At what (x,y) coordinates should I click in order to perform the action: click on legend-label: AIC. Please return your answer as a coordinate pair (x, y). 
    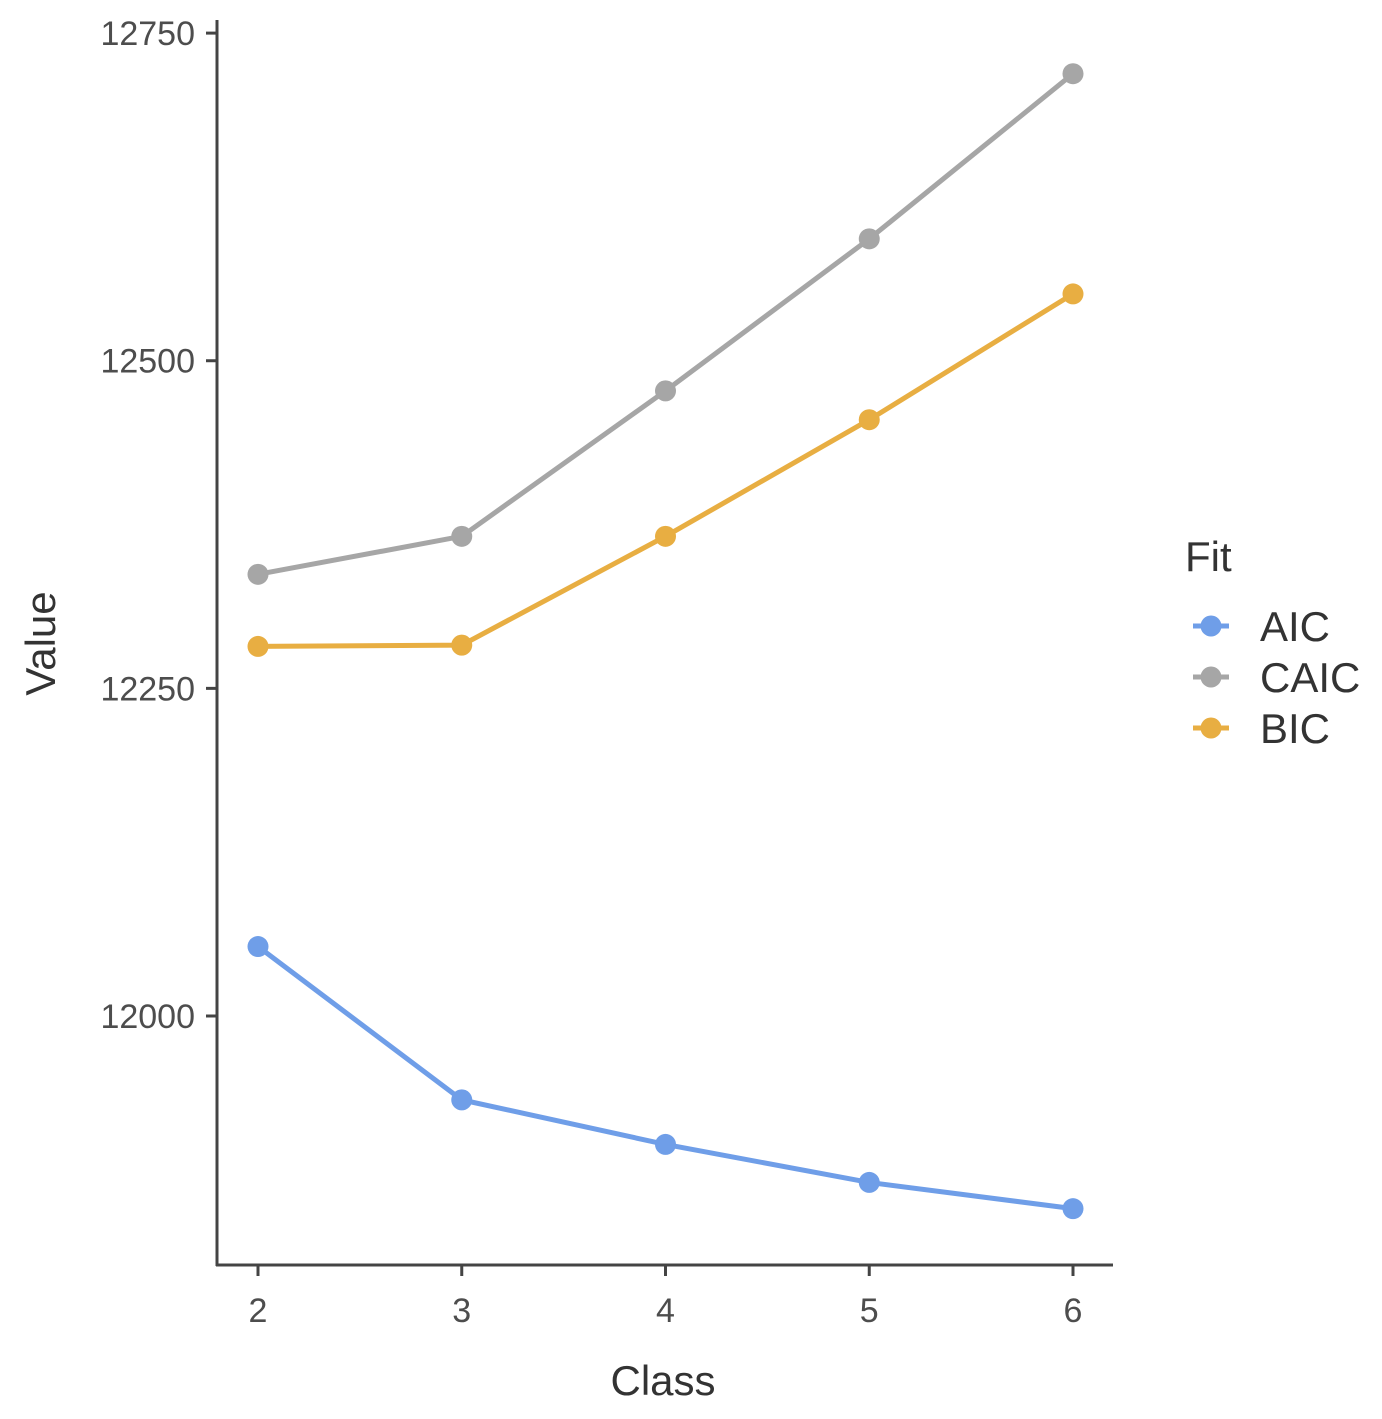
    Looking at the image, I should click on (1295, 626).